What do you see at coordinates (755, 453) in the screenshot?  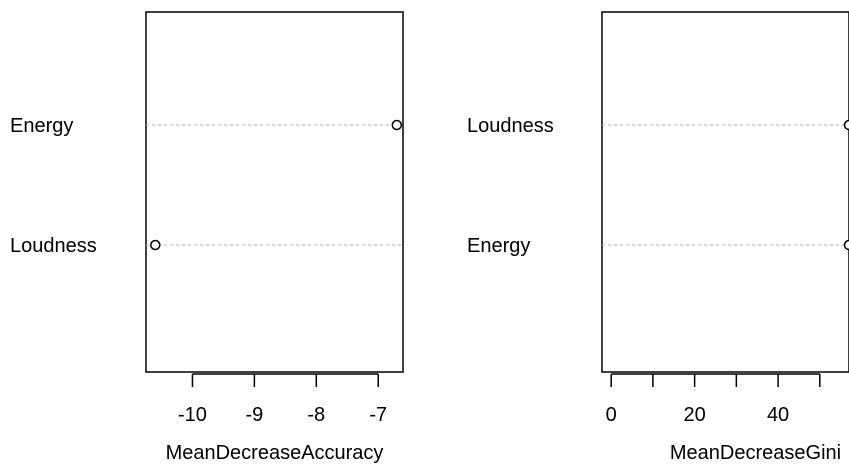 I see `gini-x-axis-title: MeanDecreaseGini` at bounding box center [755, 453].